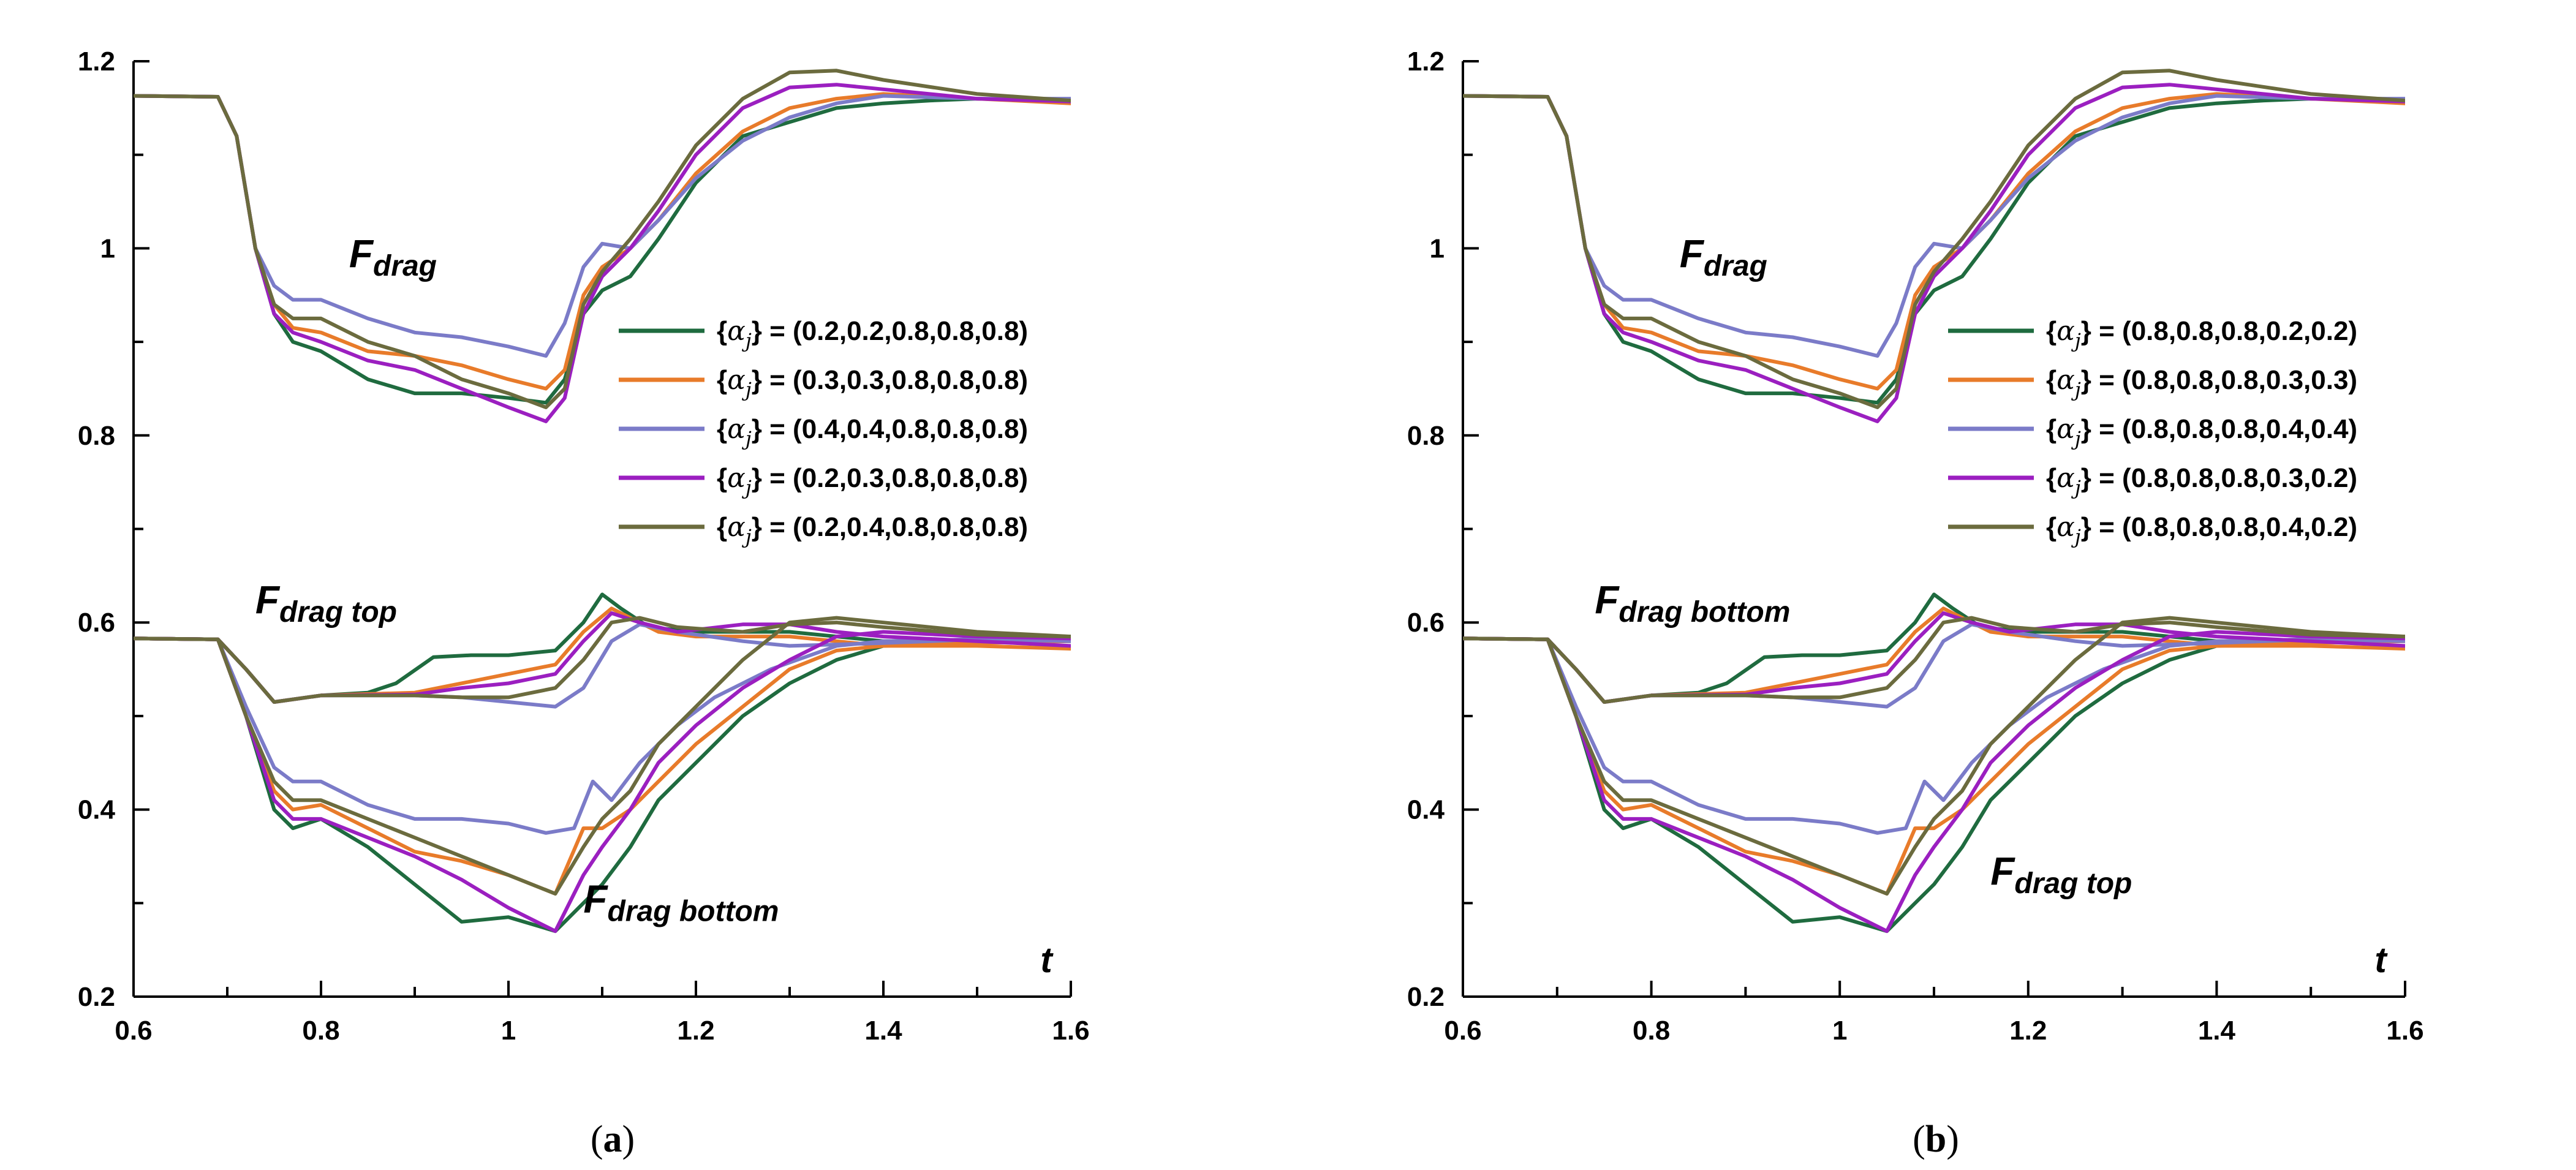  Describe the element at coordinates (693, 912) in the screenshot. I see `annotation-subscript: drag bottom` at that location.